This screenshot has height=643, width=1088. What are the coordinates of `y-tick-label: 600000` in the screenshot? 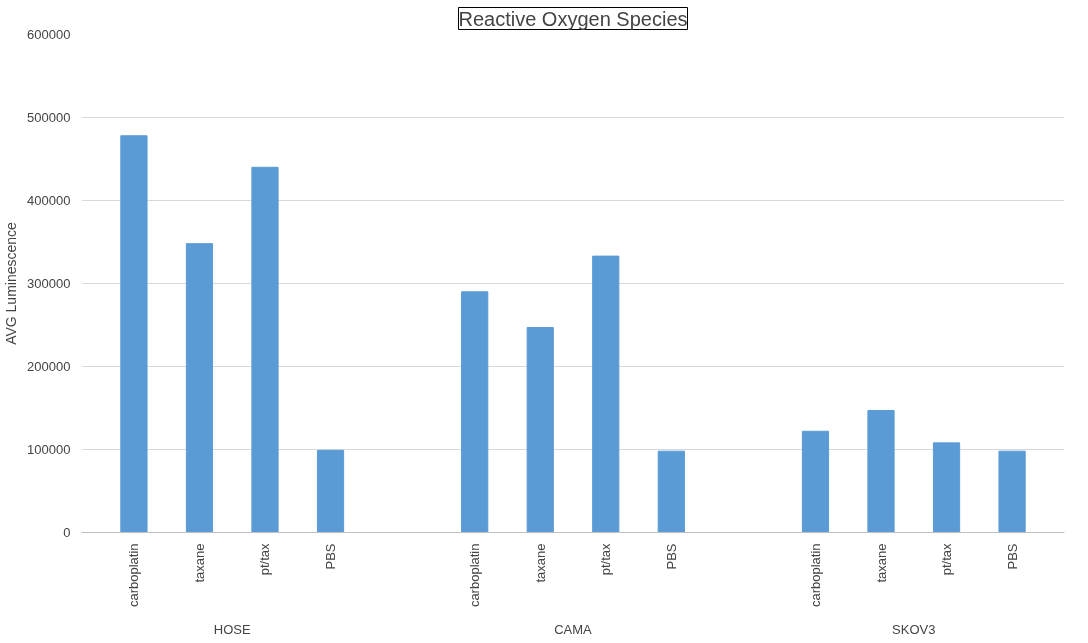 It's located at (49, 34).